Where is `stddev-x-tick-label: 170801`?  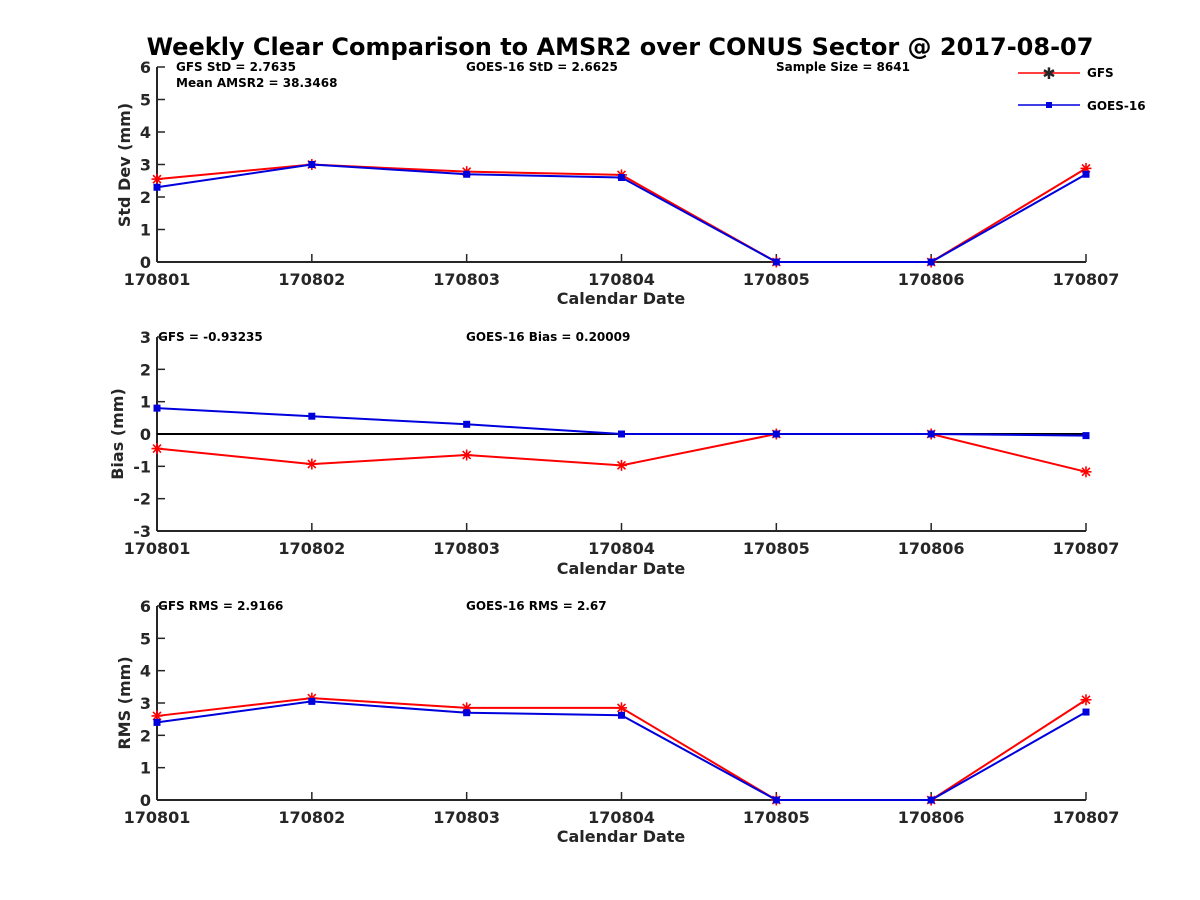
stddev-x-tick-label: 170801 is located at coordinates (157, 279).